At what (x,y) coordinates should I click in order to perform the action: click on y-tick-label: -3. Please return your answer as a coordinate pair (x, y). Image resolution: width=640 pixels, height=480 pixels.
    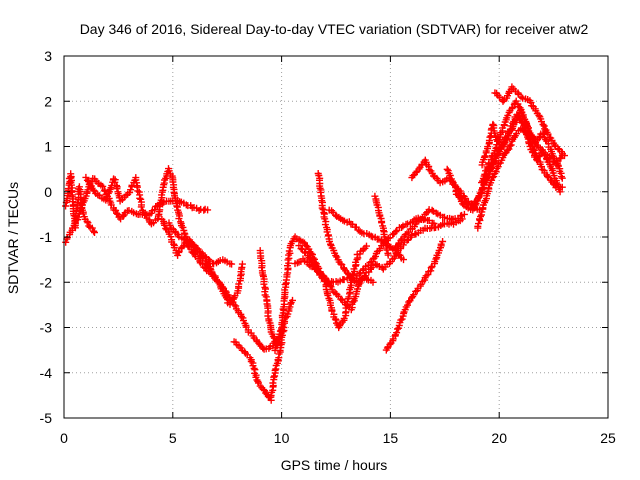
    Looking at the image, I should click on (46, 328).